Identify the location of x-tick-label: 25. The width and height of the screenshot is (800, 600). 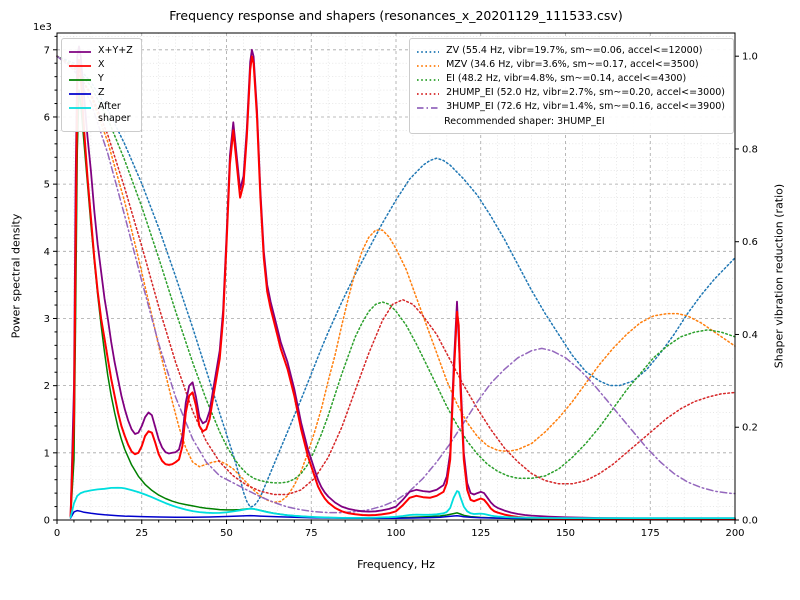
(141, 533).